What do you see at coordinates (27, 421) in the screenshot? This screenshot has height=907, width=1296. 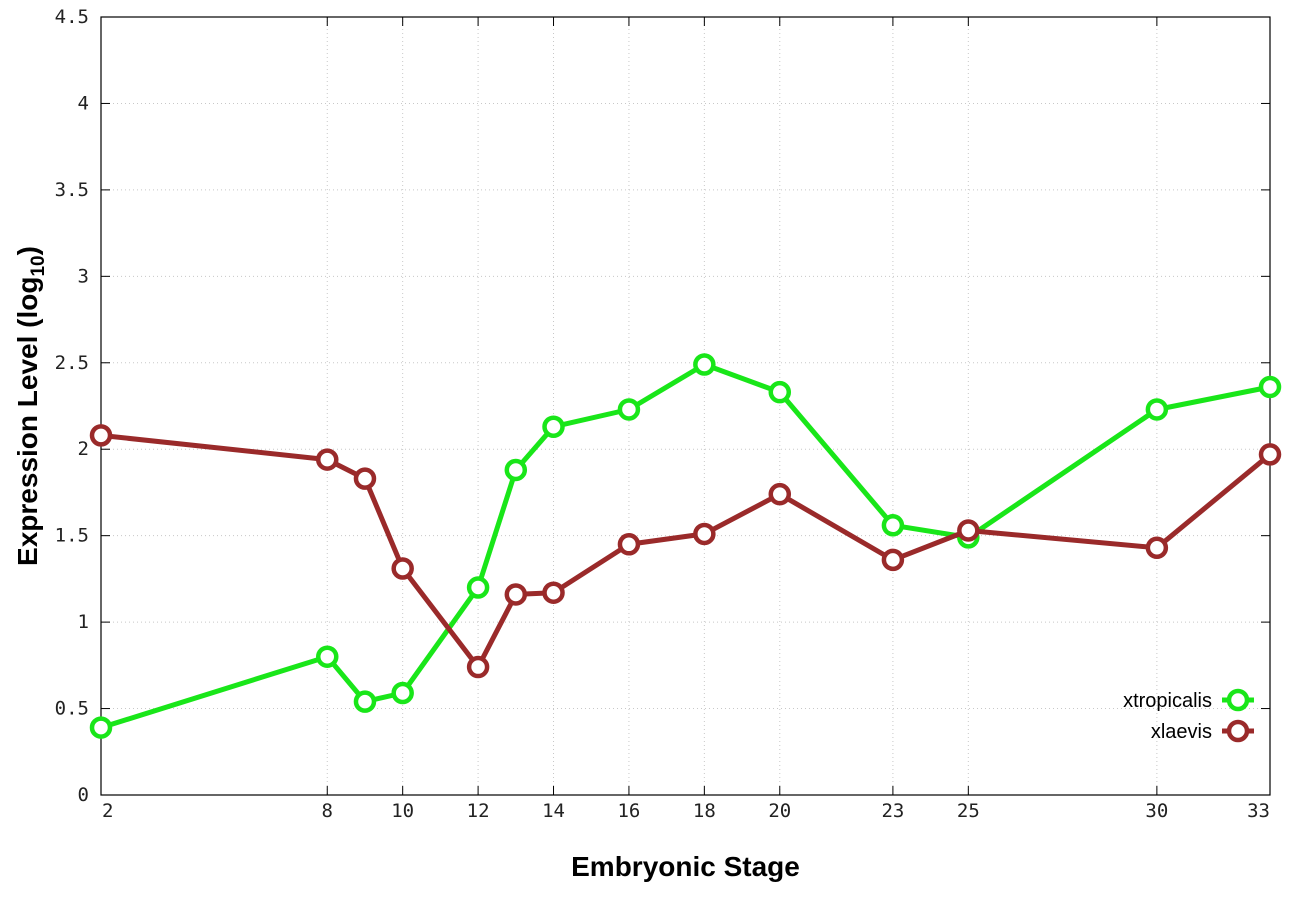 I see `y-axis-title-main: Expression Level (log` at bounding box center [27, 421].